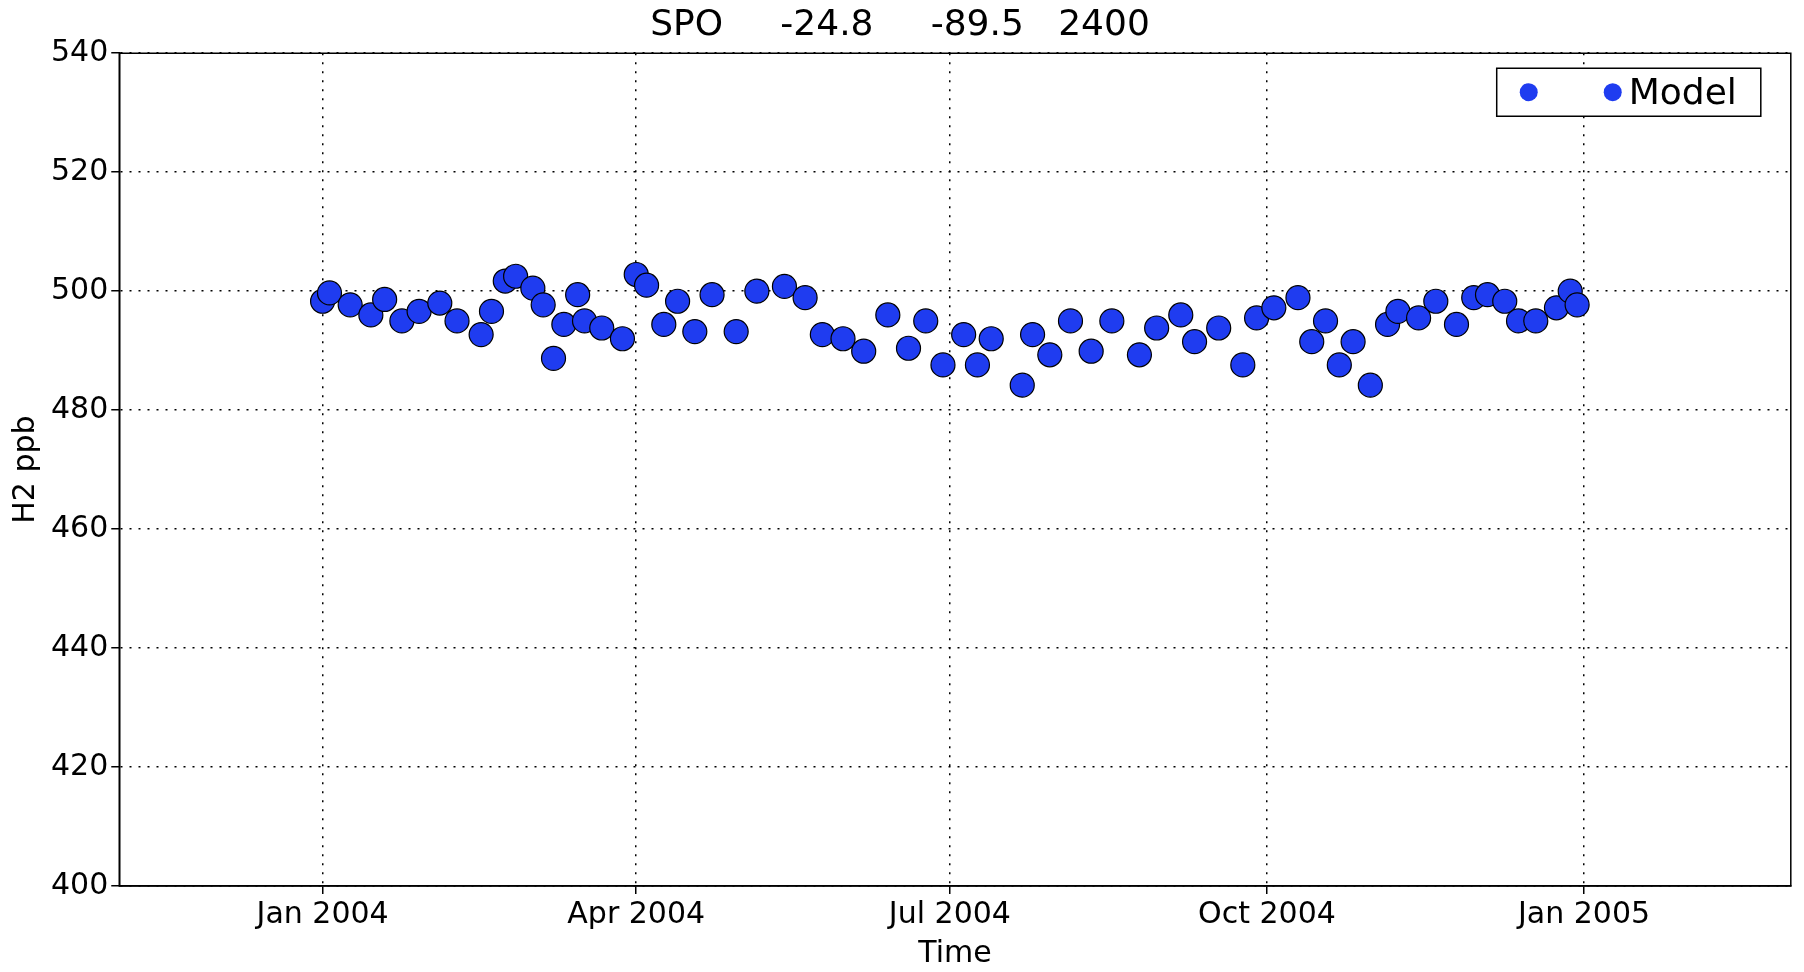 The image size is (1804, 972). What do you see at coordinates (80, 764) in the screenshot?
I see `y-tick-label: 420` at bounding box center [80, 764].